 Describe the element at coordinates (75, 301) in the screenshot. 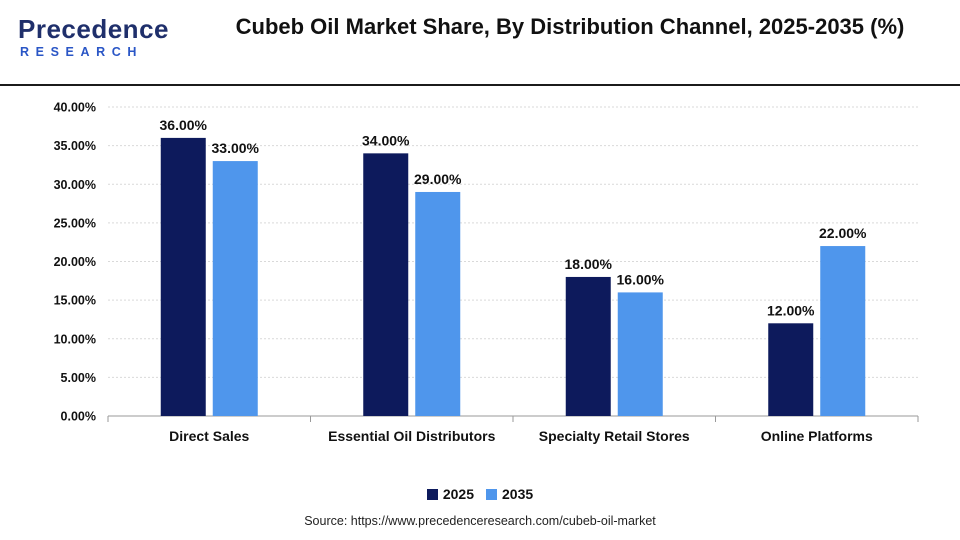

I see `y-tick-label: 15.00%` at that location.